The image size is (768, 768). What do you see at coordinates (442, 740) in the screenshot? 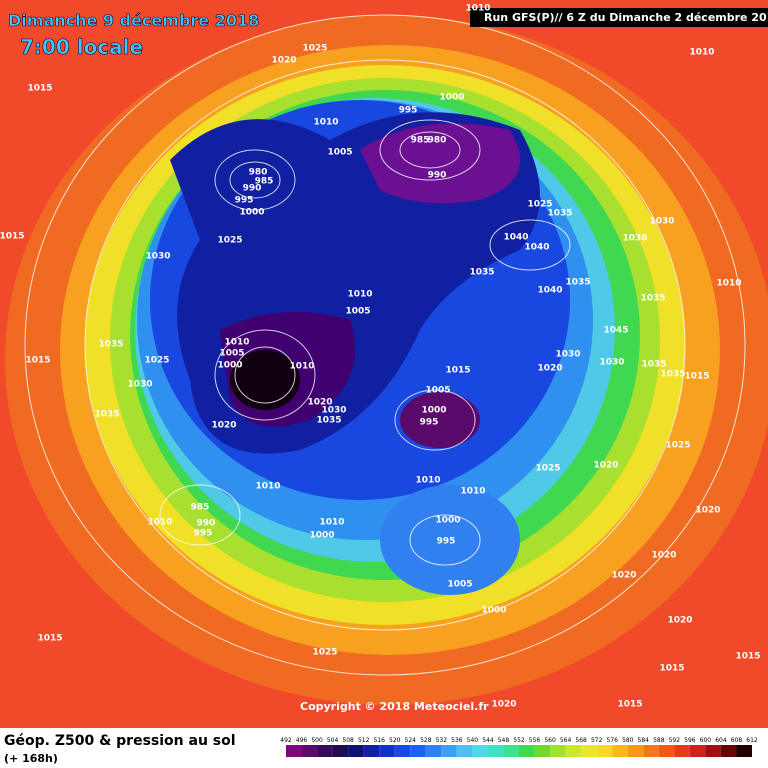
I see `colorbar-tick-label: 532` at bounding box center [442, 740].